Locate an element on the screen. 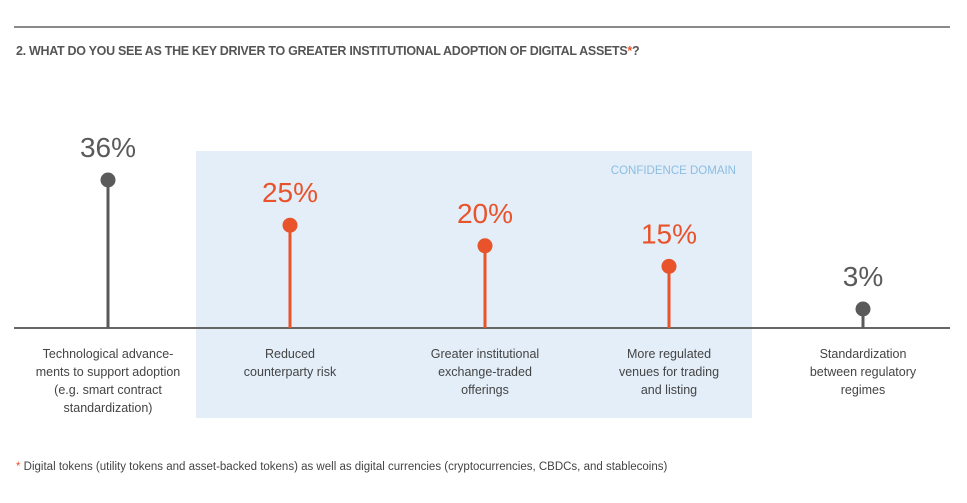 The height and width of the screenshot is (503, 967). category-label-line: and listing is located at coordinates (669, 390).